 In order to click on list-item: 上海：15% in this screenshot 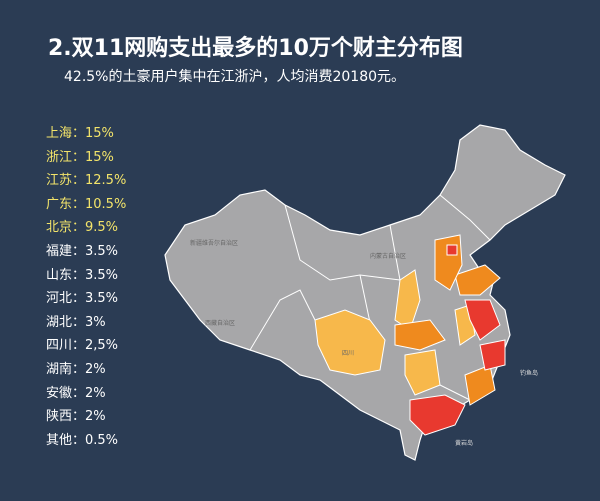, I will do `click(80, 133)`.